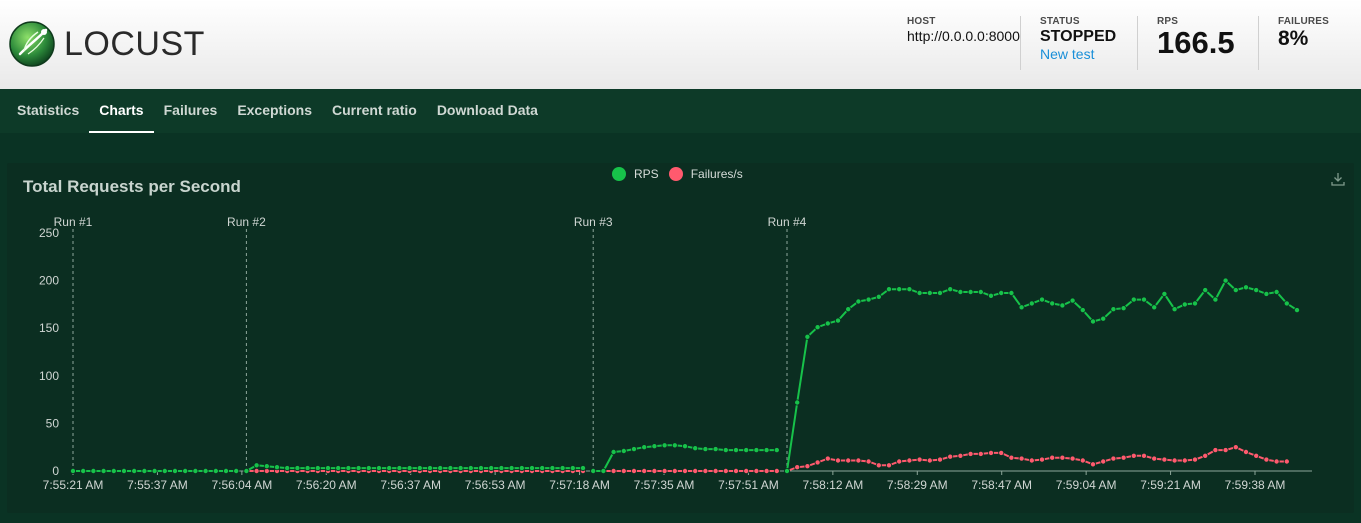 The width and height of the screenshot is (1361, 523). What do you see at coordinates (705, 174) in the screenshot?
I see `legend-item-failures: Failures/s` at bounding box center [705, 174].